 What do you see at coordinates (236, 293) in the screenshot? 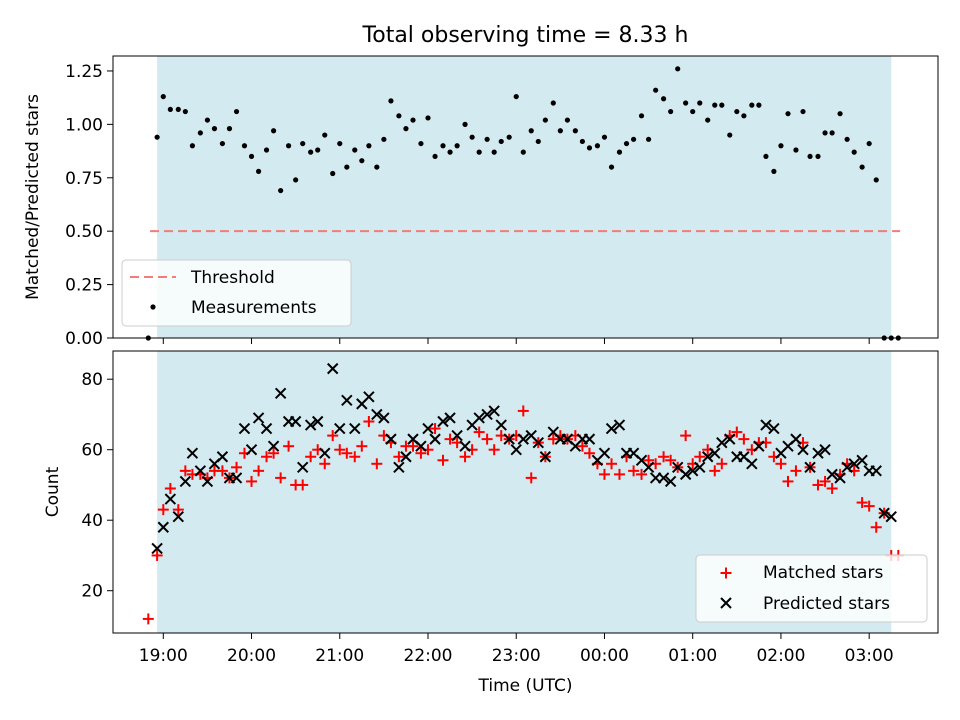
I see `top-legend: Threshold Measurements` at bounding box center [236, 293].